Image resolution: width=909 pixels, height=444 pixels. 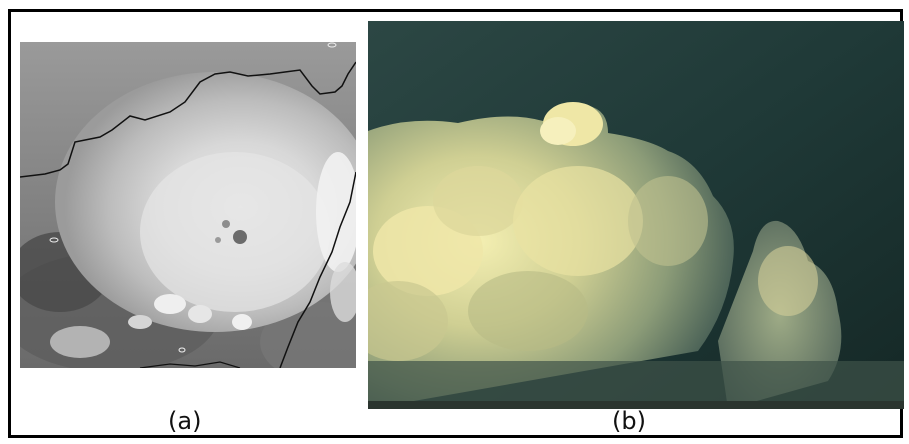 What do you see at coordinates (629, 421) in the screenshot?
I see `caption-b: (b)` at bounding box center [629, 421].